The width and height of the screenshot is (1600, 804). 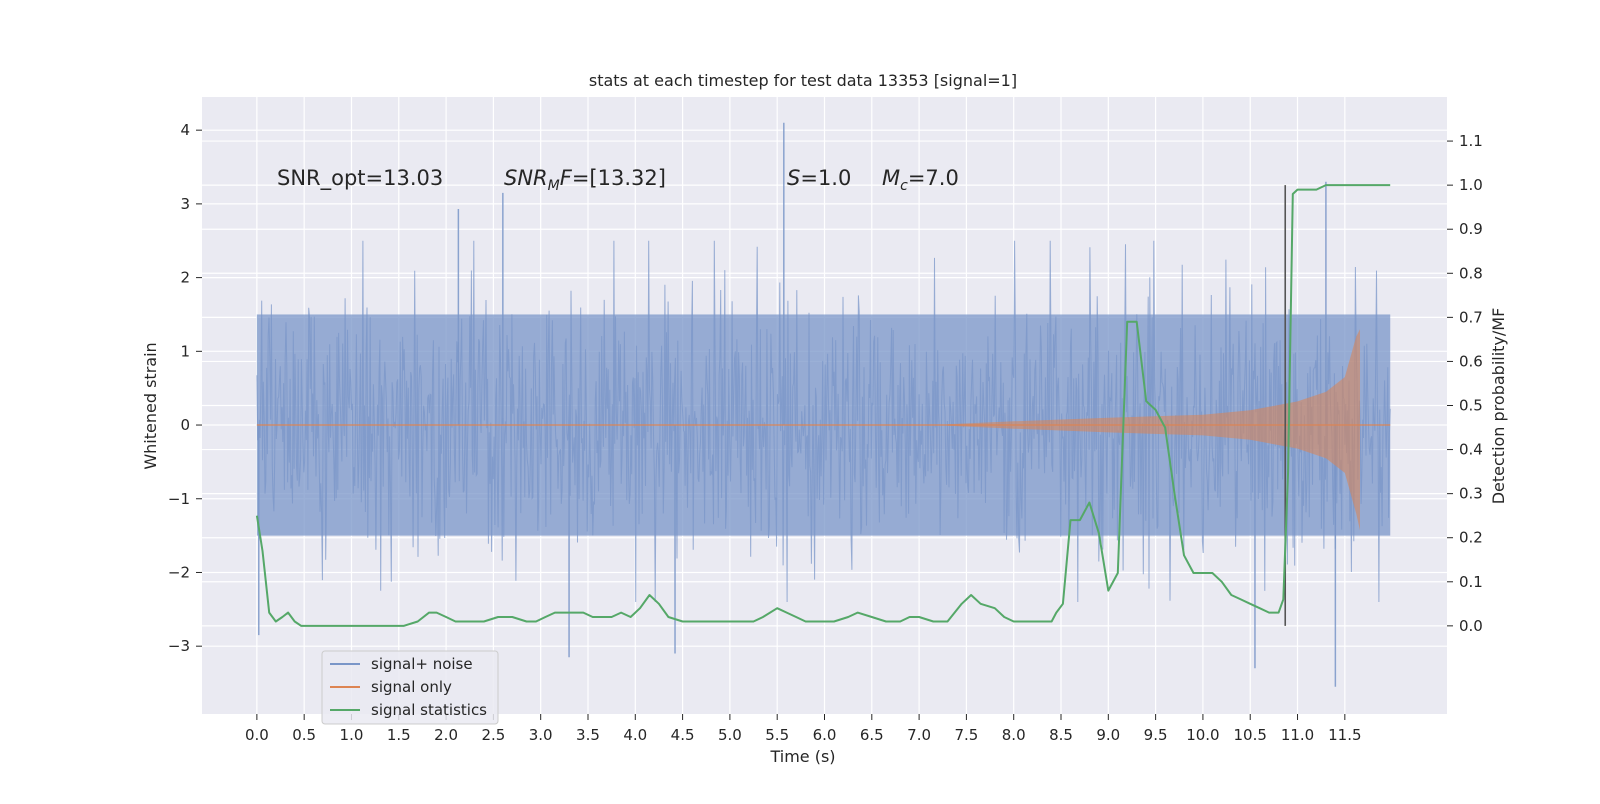 What do you see at coordinates (1014, 735) in the screenshot?
I see `x-tick-label: 8.0` at bounding box center [1014, 735].